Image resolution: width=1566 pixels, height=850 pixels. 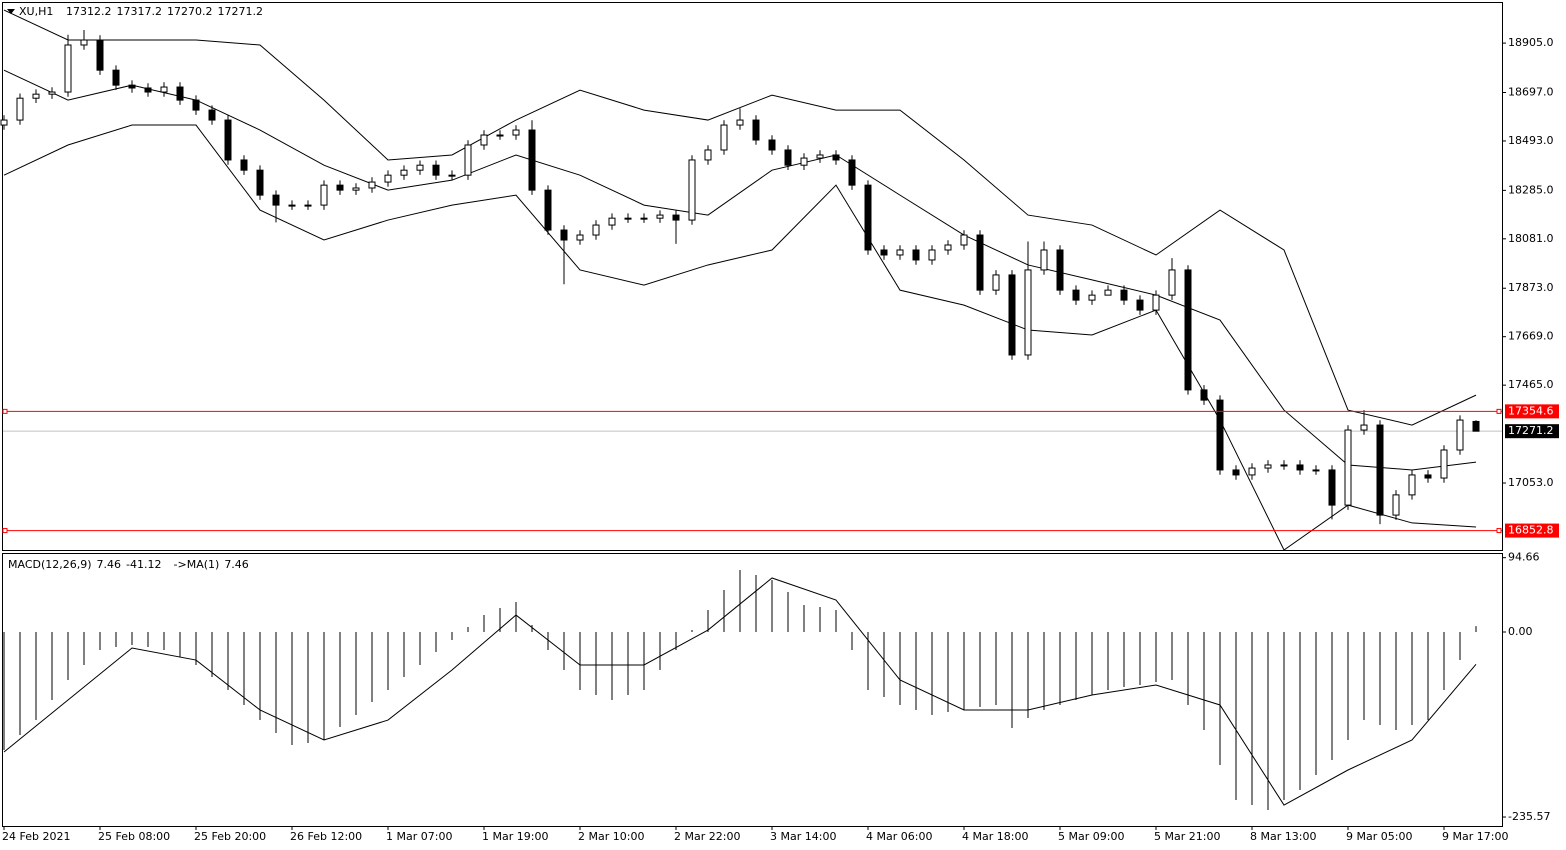 What do you see at coordinates (899, 836) in the screenshot?
I see `x-tick-label: 4 Mar 06:00` at bounding box center [899, 836].